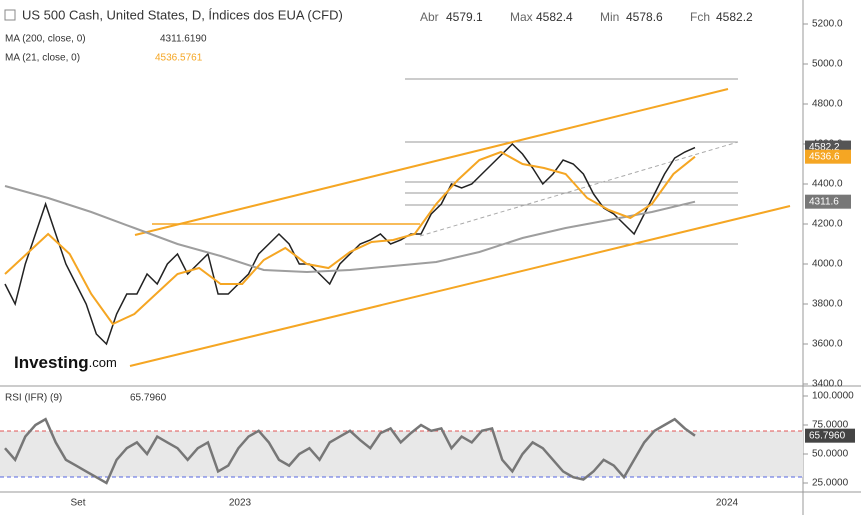  What do you see at coordinates (827, 184) in the screenshot?
I see `y-tick-label: 4400.0` at bounding box center [827, 184].